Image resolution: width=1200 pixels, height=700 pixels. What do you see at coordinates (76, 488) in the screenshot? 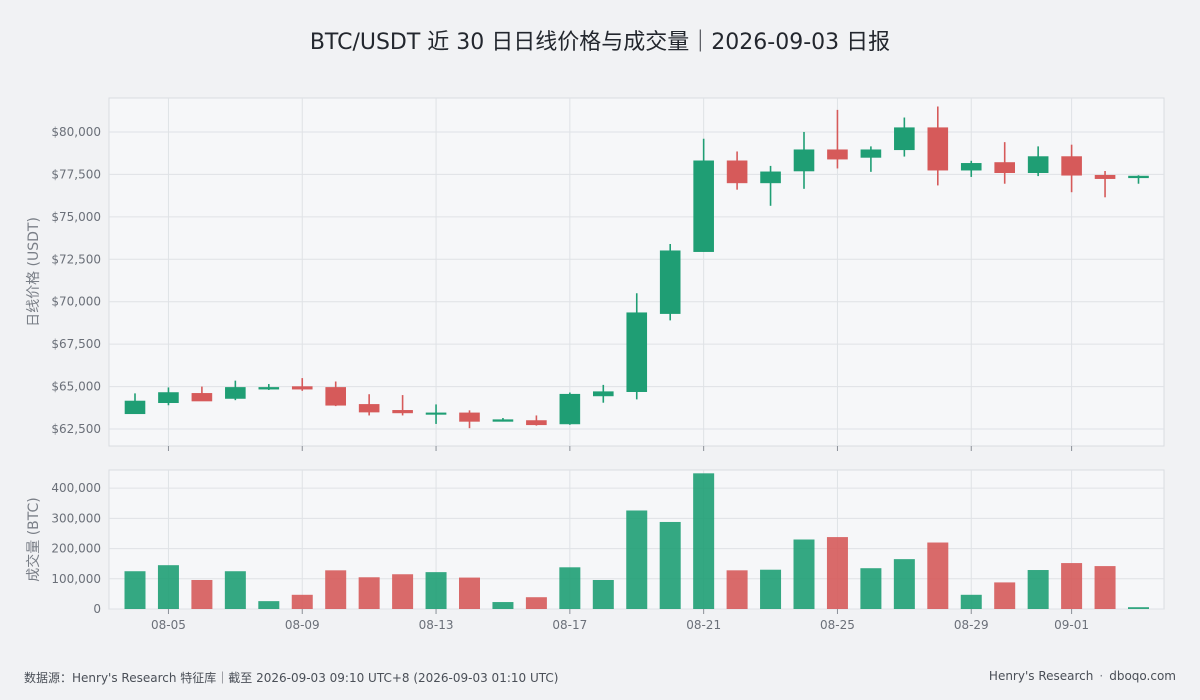
I see `volume-tick-label: 400,000` at bounding box center [76, 488].